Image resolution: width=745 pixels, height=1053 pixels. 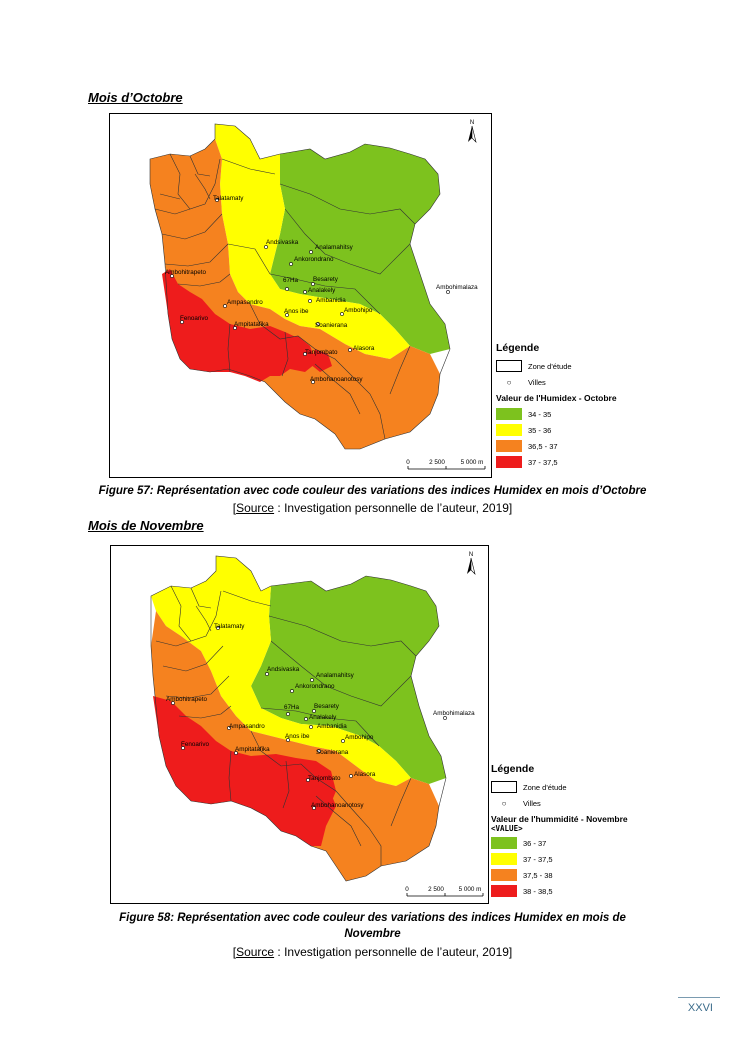 What do you see at coordinates (312, 241) in the screenshot?
I see `zone-yellow-october` at bounding box center [312, 241].